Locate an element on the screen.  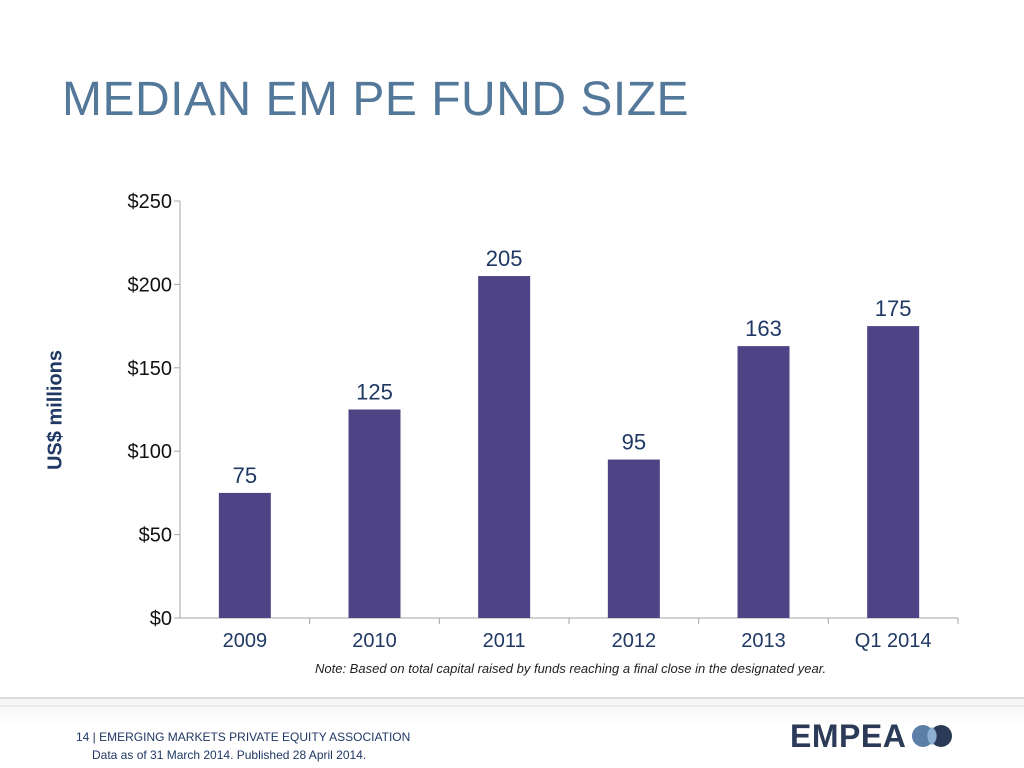
slide-title: MEDIAN EM PE FUND SIZE is located at coordinates (376, 99).